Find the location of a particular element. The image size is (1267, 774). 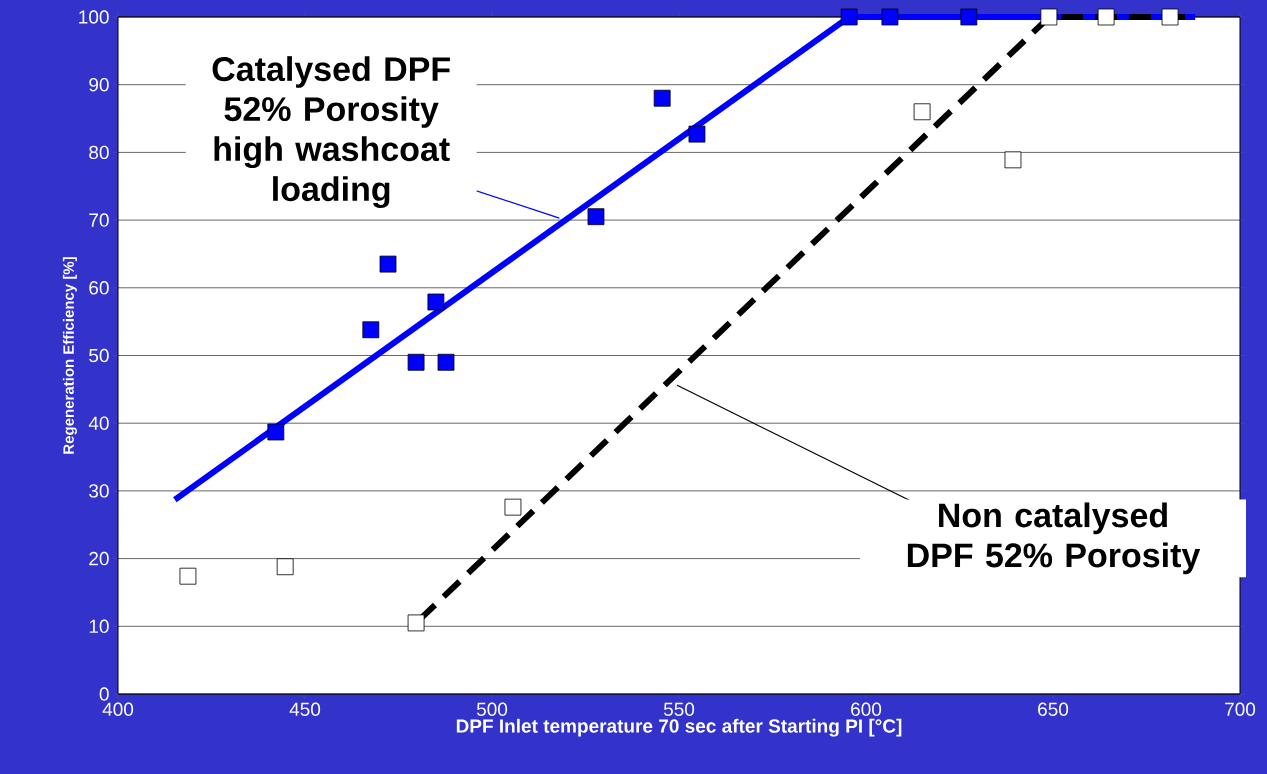

x-tick-label: 550 is located at coordinates (679, 709).